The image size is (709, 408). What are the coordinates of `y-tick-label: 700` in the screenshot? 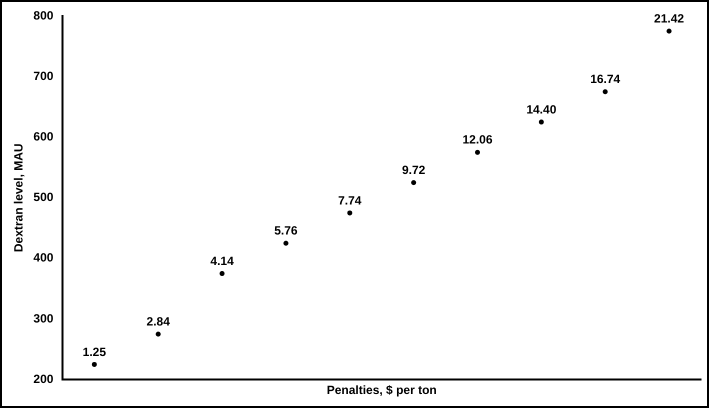 It's located at (43, 75).